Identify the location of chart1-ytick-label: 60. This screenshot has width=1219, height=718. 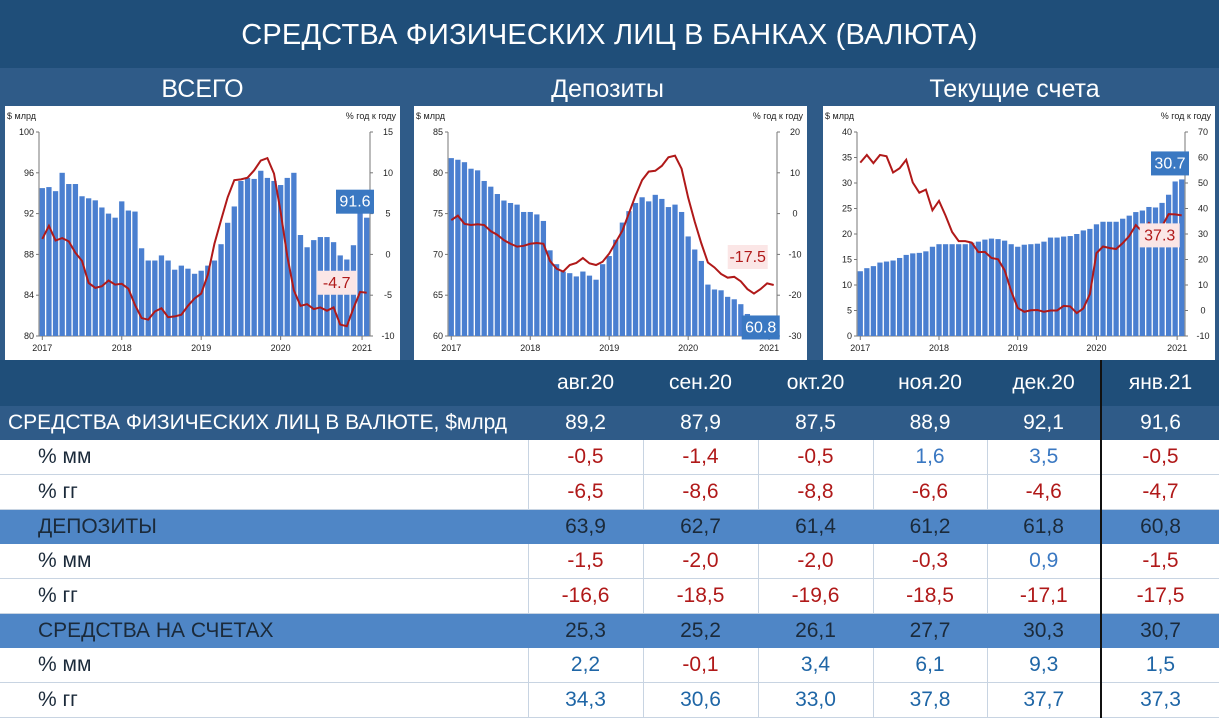
(438, 336).